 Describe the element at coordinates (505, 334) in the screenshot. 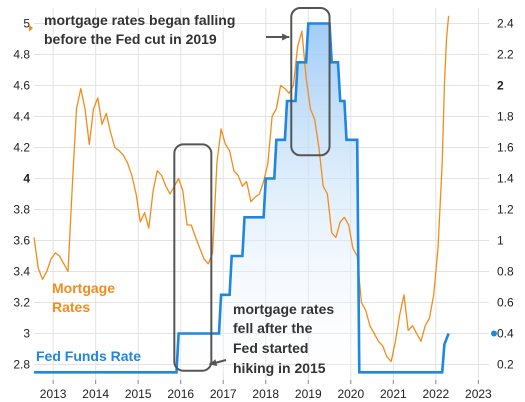

I see `y-right-tick-label: 0.4` at that location.